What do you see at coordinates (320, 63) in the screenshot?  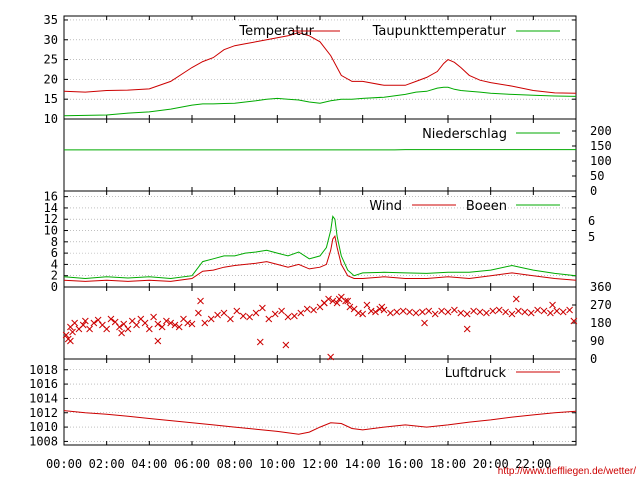 I see `series-line-temperatur` at bounding box center [320, 63].